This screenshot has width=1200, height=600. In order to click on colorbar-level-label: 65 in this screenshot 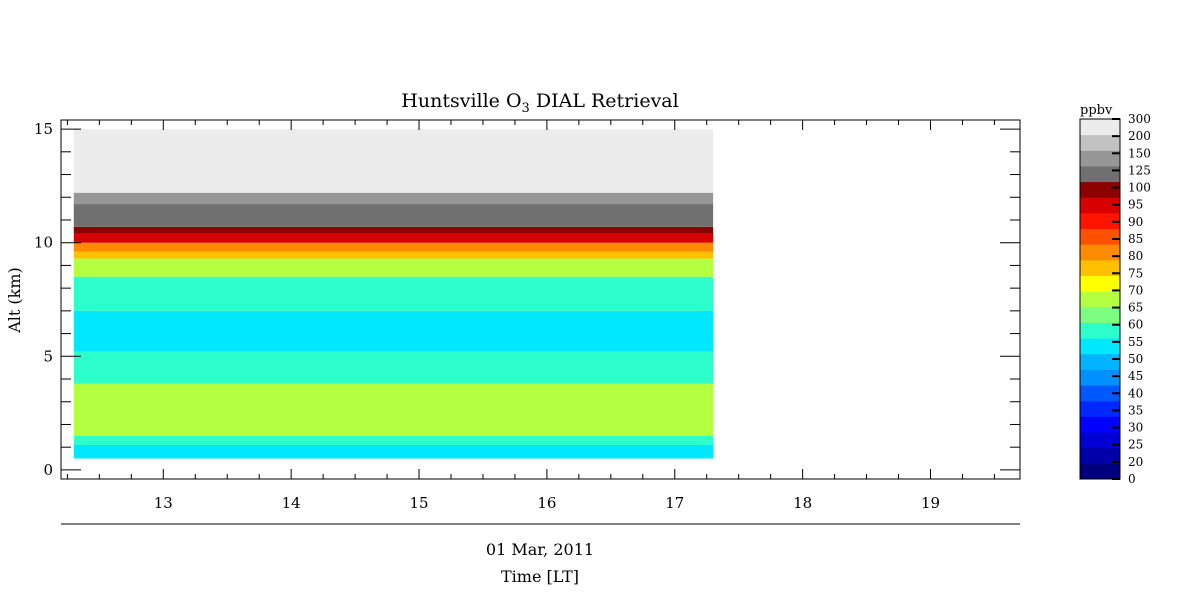, I will do `click(1135, 308)`.